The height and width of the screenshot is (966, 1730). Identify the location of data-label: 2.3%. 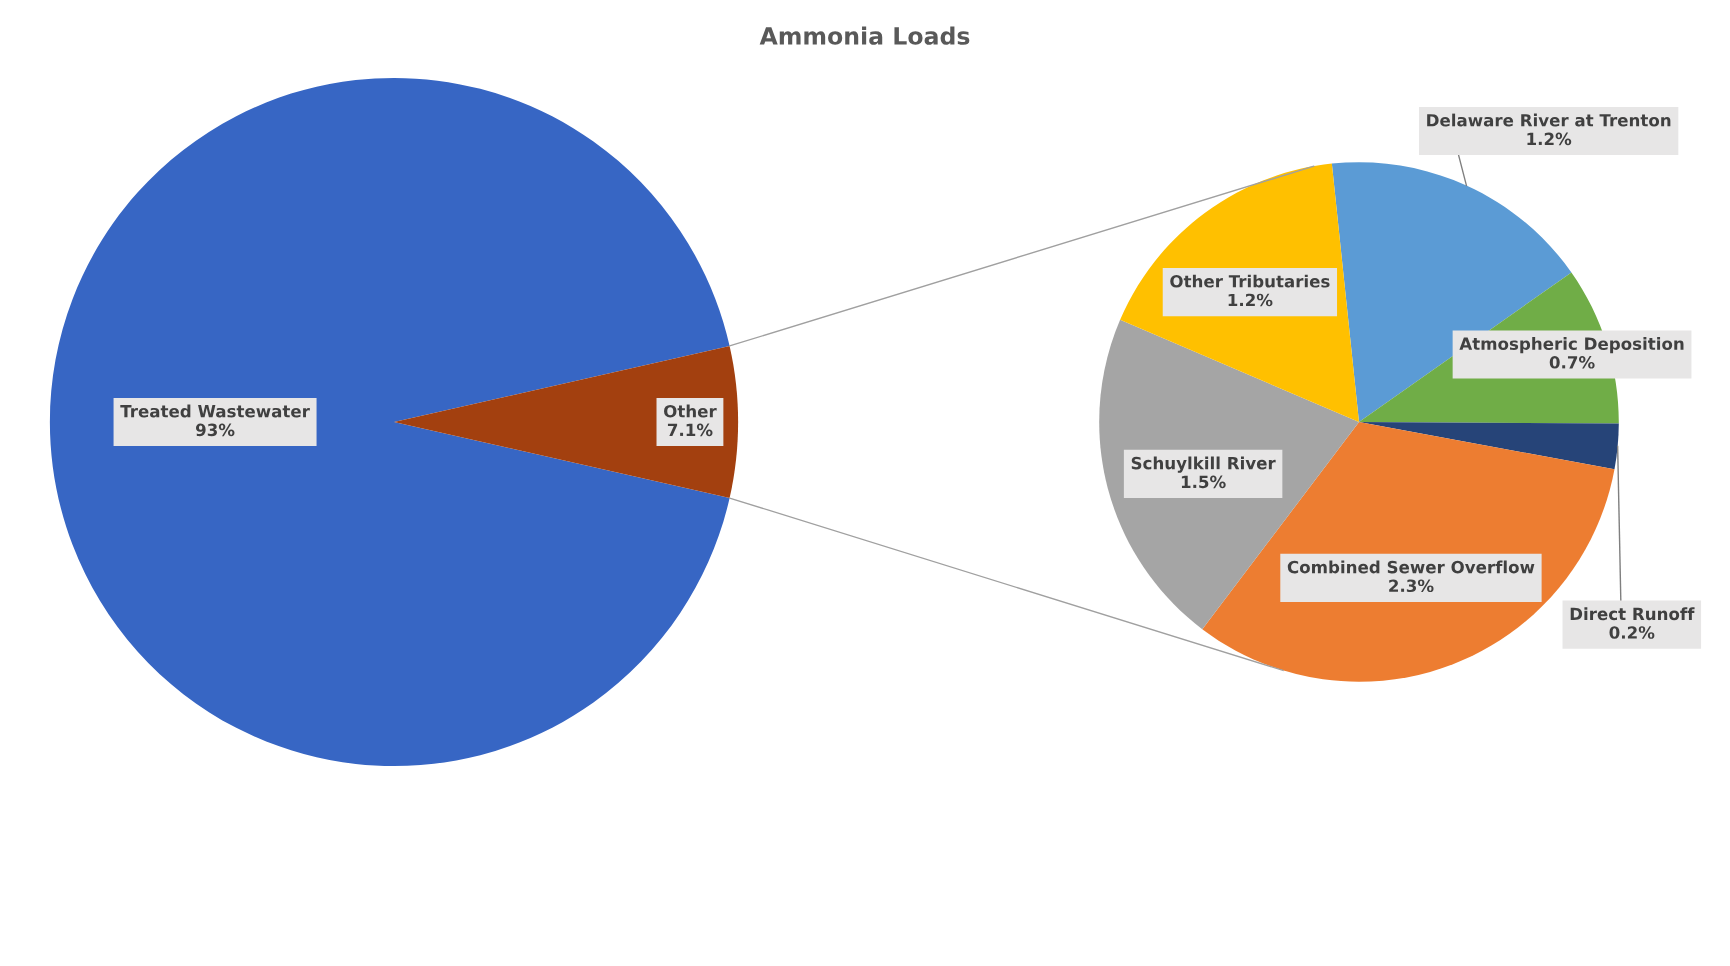
(1411, 586).